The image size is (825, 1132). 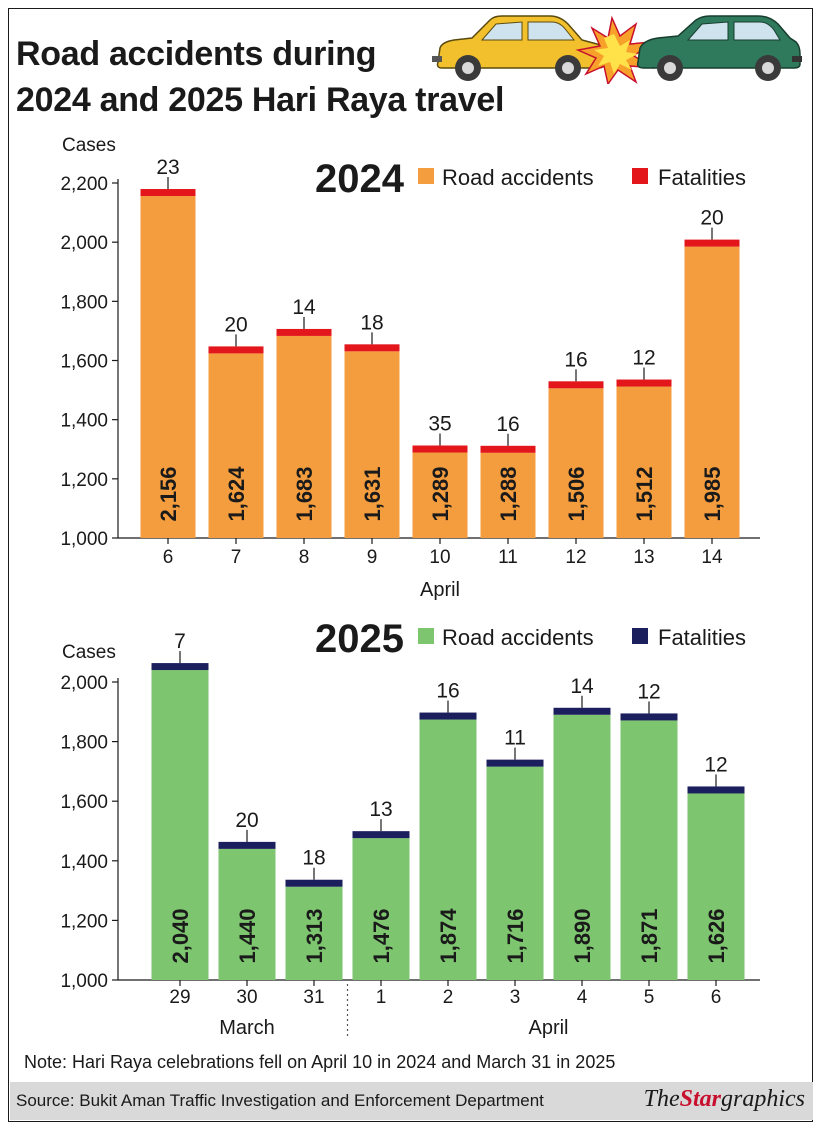 What do you see at coordinates (304, 307) in the screenshot?
I see `chart-2024-fatality-label: 14` at bounding box center [304, 307].